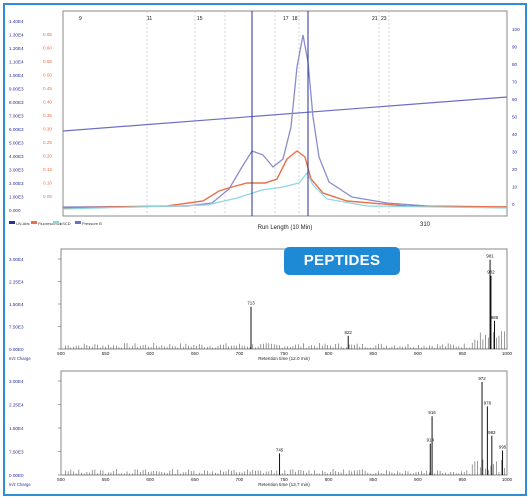  What do you see at coordinates (150, 479) in the screenshot?
I see `x-axis-tick: 600` at bounding box center [150, 479].